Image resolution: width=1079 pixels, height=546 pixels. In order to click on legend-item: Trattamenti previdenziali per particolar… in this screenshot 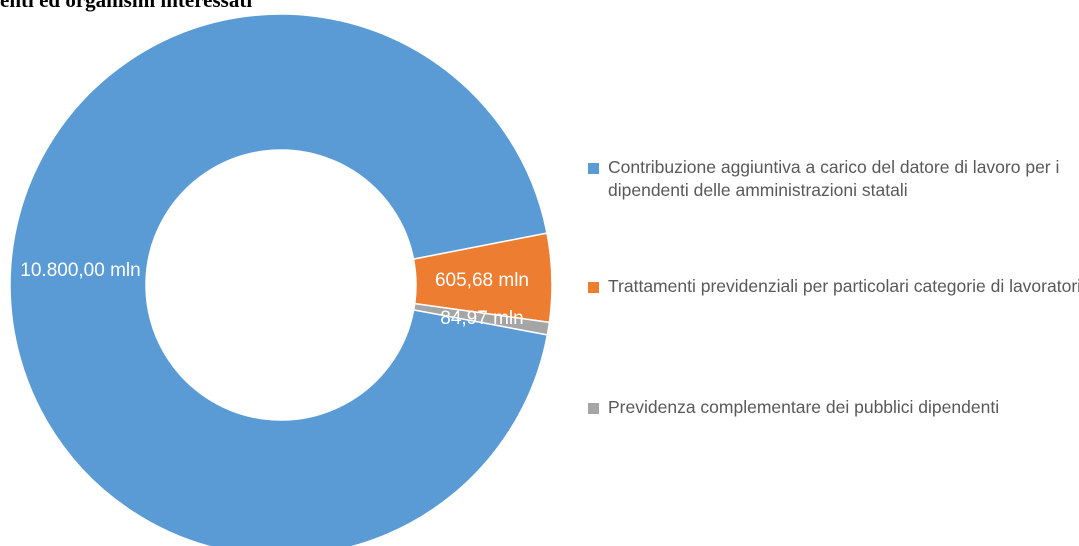, I will do `click(833, 286)`.